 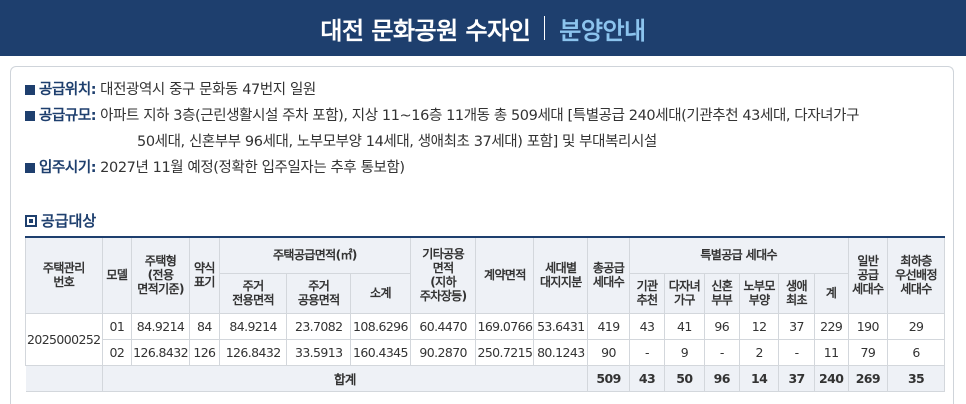 What do you see at coordinates (545, 28) in the screenshot?
I see `banner-divider` at bounding box center [545, 28].